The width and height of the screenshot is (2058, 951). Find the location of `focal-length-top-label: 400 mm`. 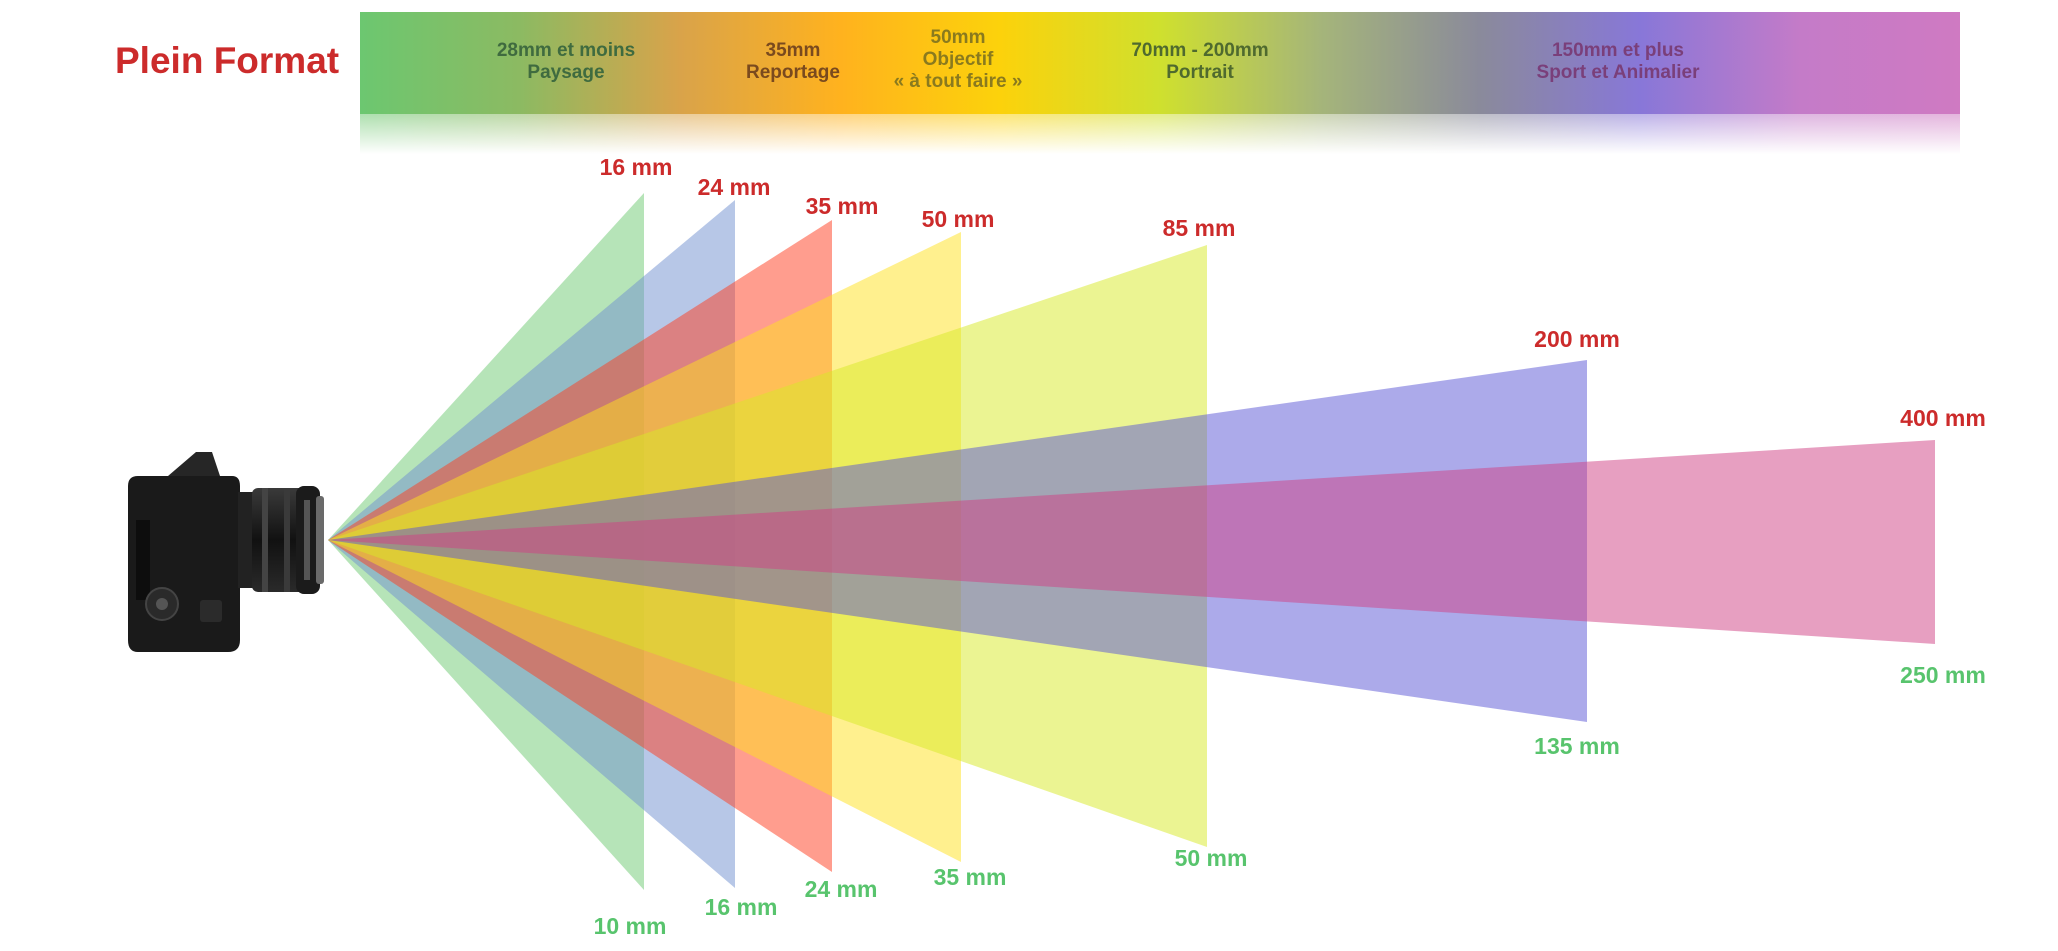

focal-length-top-label: 400 mm is located at coordinates (1943, 418).